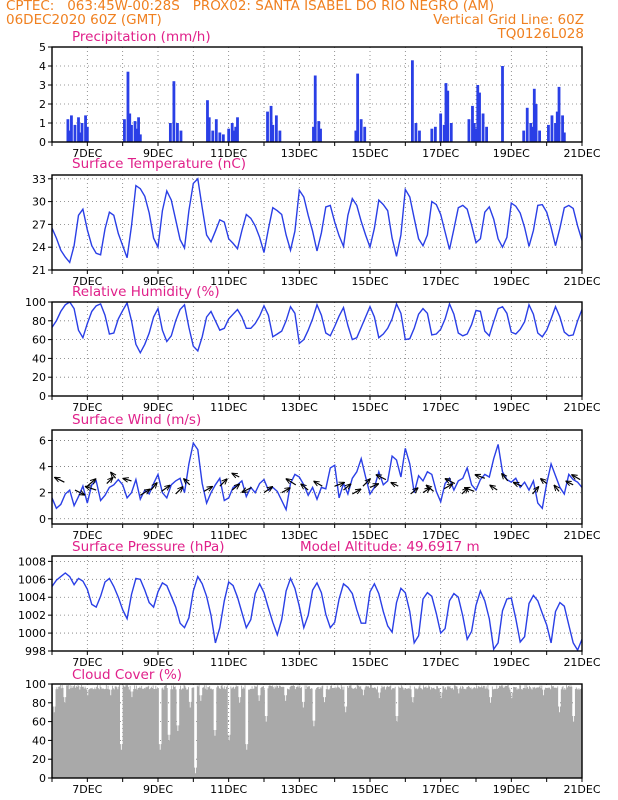 The image size is (618, 800). I want to click on temp-ytick-label: 21, so click(39, 270).